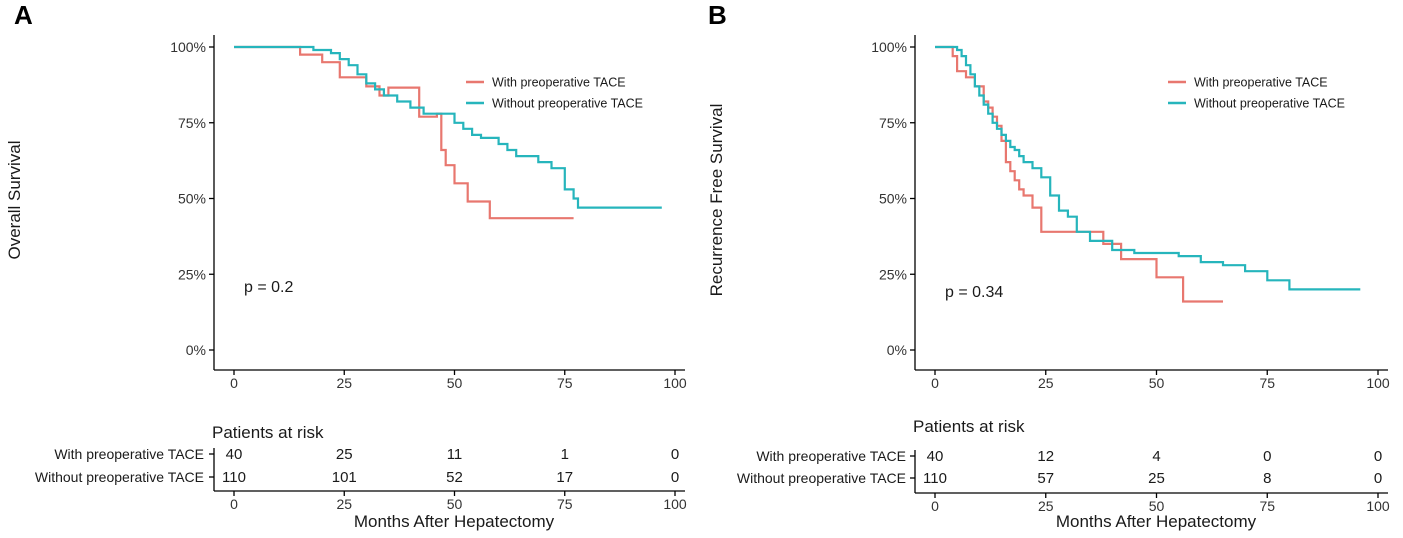  What do you see at coordinates (455, 454) in the screenshot?
I see `risk-count: 11` at bounding box center [455, 454].